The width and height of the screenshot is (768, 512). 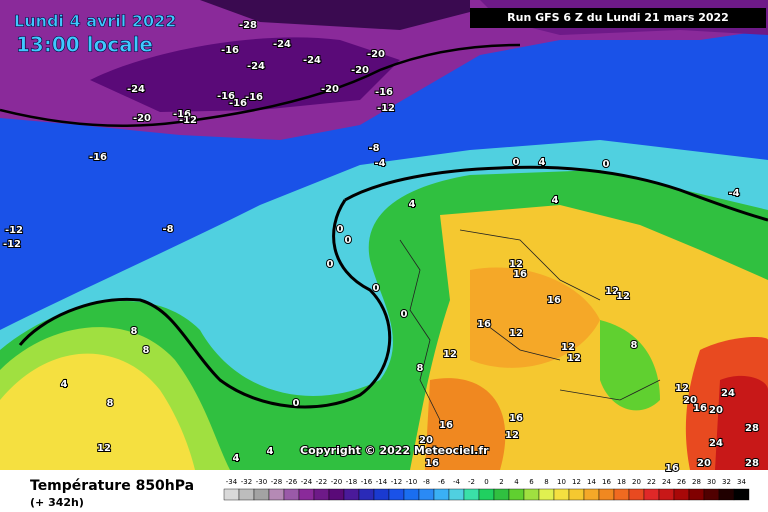 What do you see at coordinates (261, 482) in the screenshot?
I see `legend-label: -30` at bounding box center [261, 482].